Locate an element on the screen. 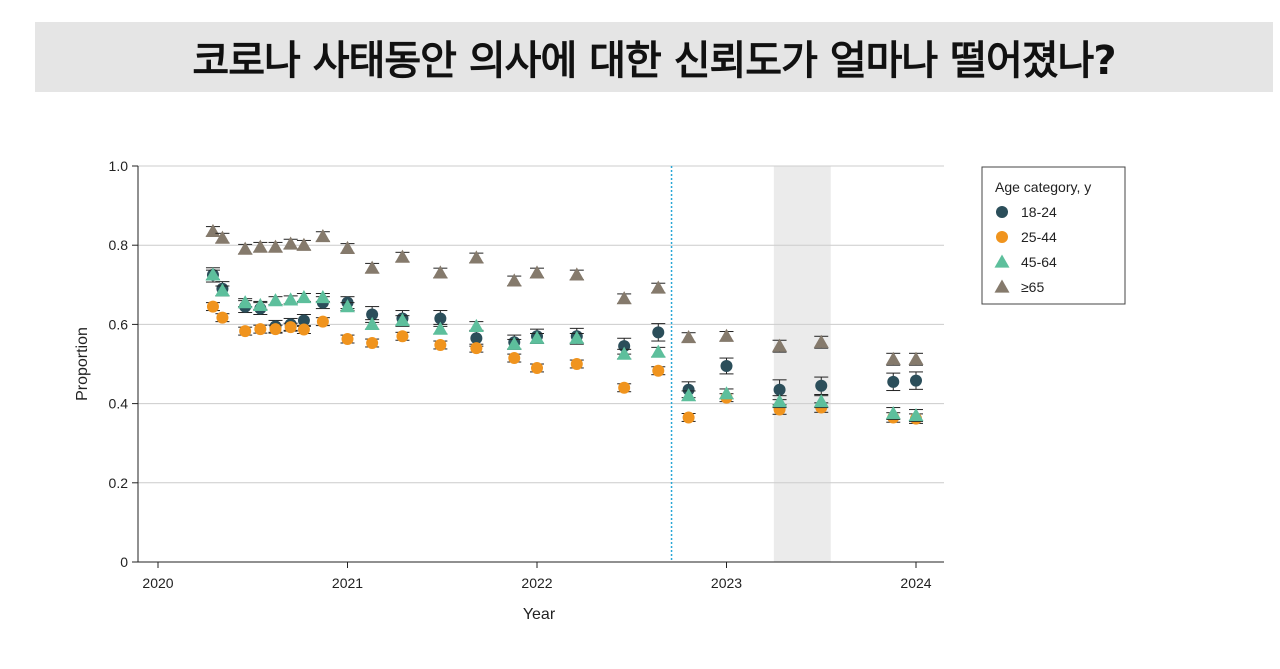 This screenshot has height=669, width=1280. y-tick-label: 0.4 is located at coordinates (119, 404).